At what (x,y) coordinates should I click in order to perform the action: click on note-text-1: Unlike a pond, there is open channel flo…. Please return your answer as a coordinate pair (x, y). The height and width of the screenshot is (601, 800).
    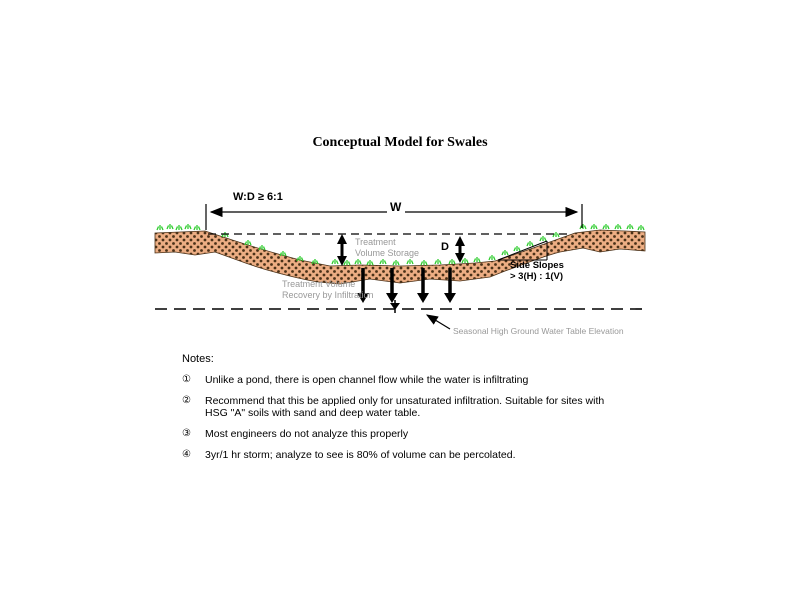
    Looking at the image, I should click on (367, 380).